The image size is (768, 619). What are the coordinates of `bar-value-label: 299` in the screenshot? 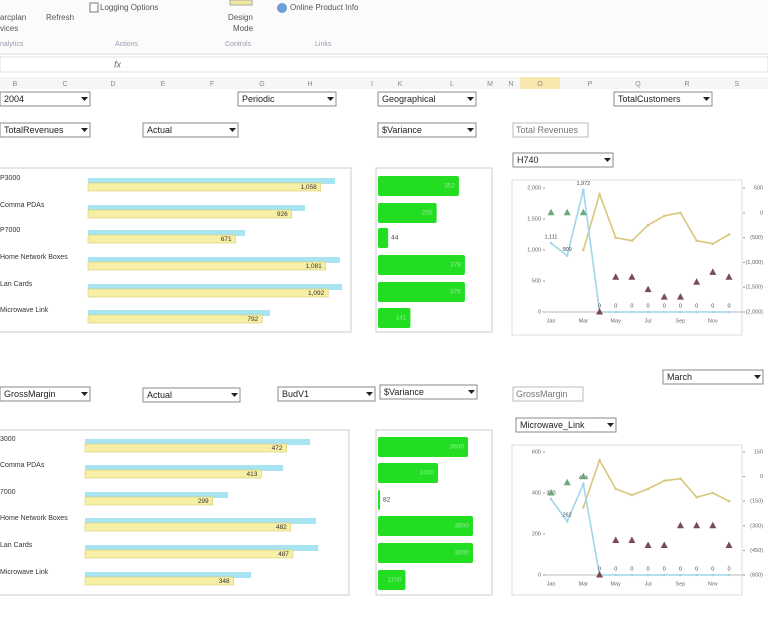 It's located at (203, 501).